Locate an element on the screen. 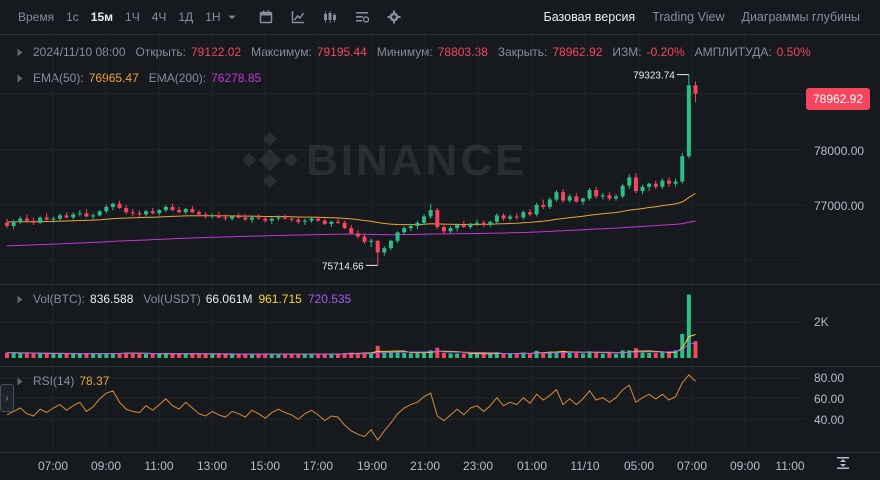 This screenshot has height=480, width=880. chevron-down-icon is located at coordinates (232, 17).